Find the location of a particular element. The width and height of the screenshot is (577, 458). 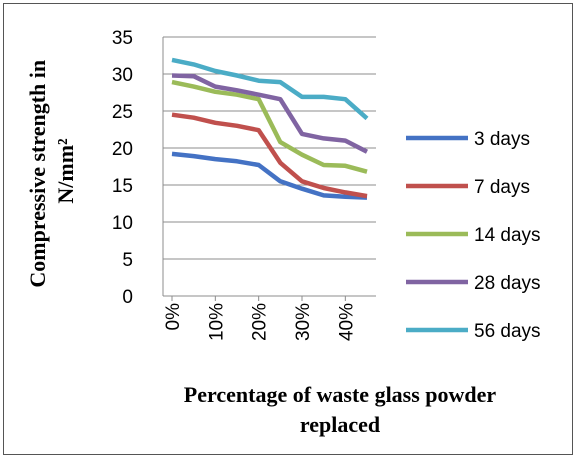

x-tick-label: 20% is located at coordinates (260, 322).